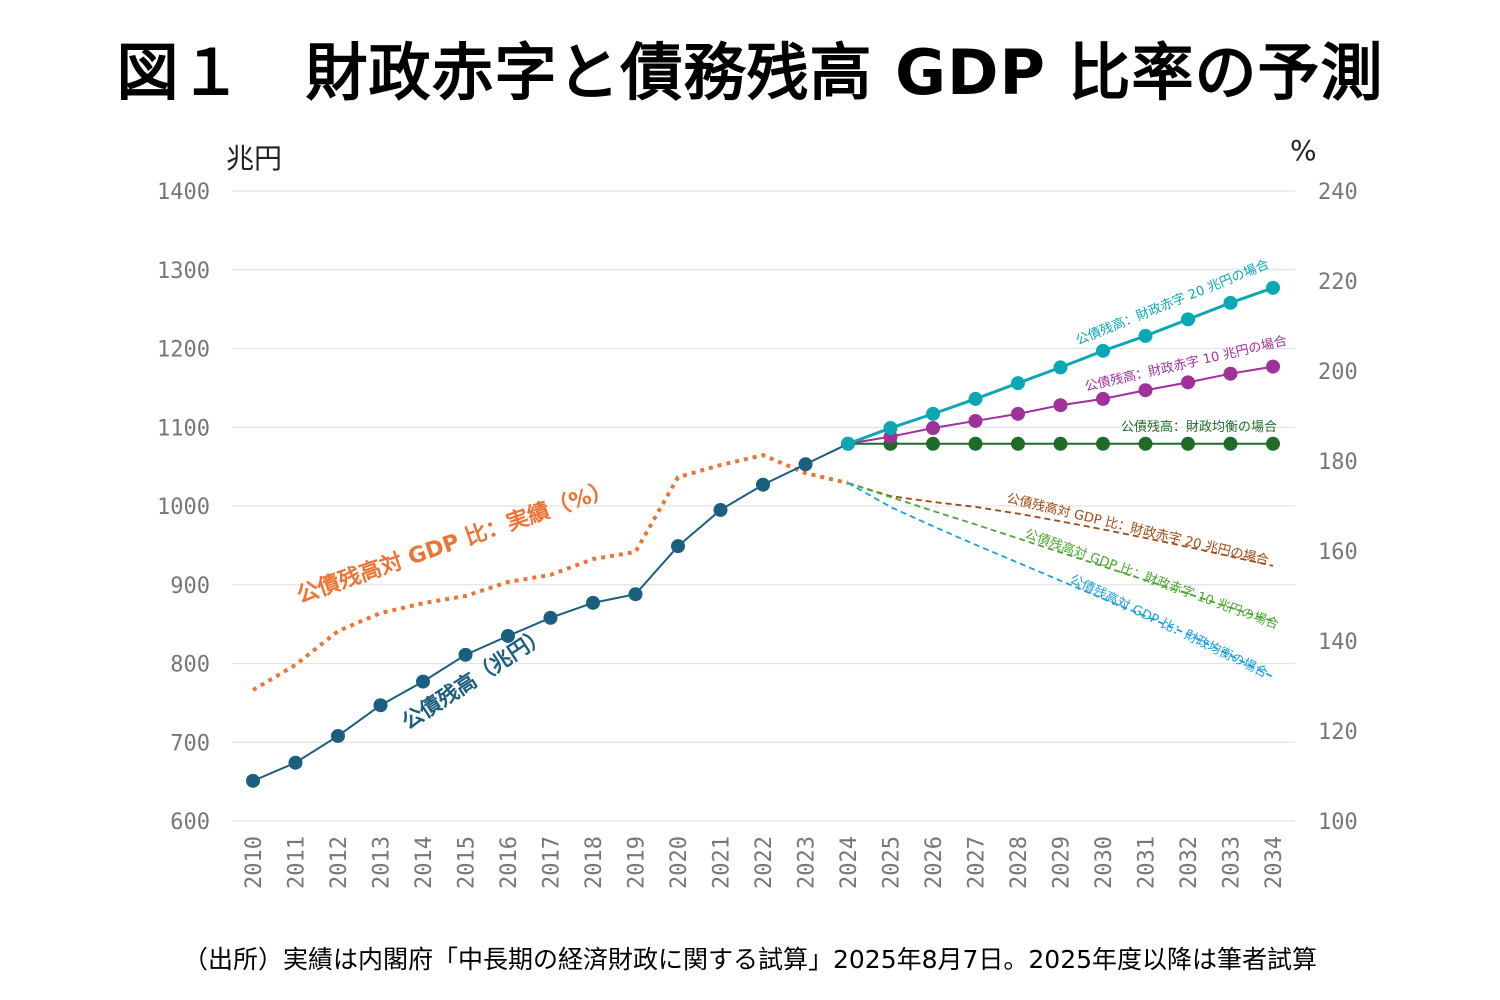  I want to click on x-tick-label: 2014, so click(424, 862).